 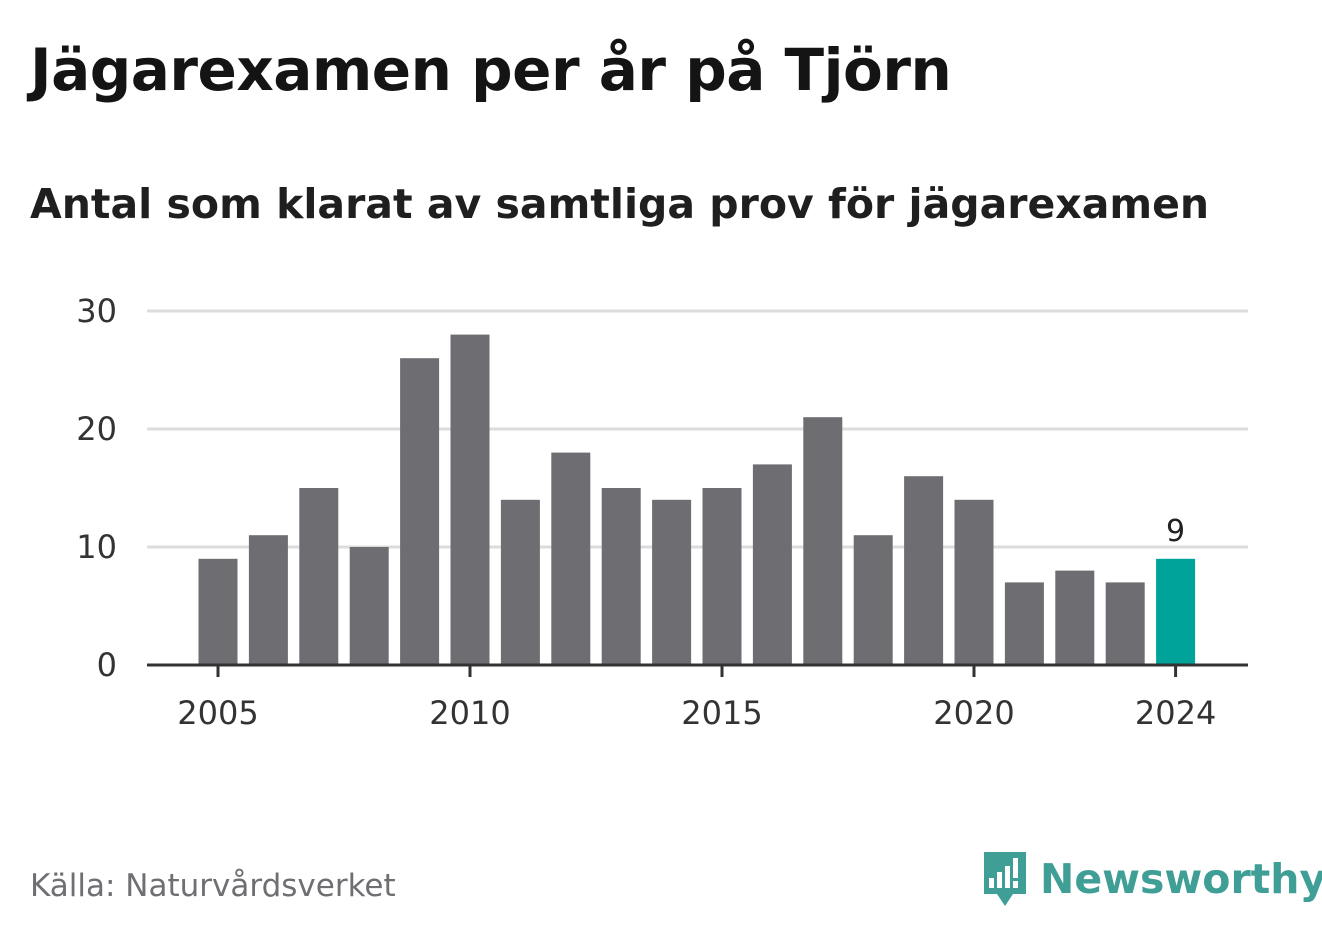 I want to click on data-label-2024: 9, so click(x=1175, y=531).